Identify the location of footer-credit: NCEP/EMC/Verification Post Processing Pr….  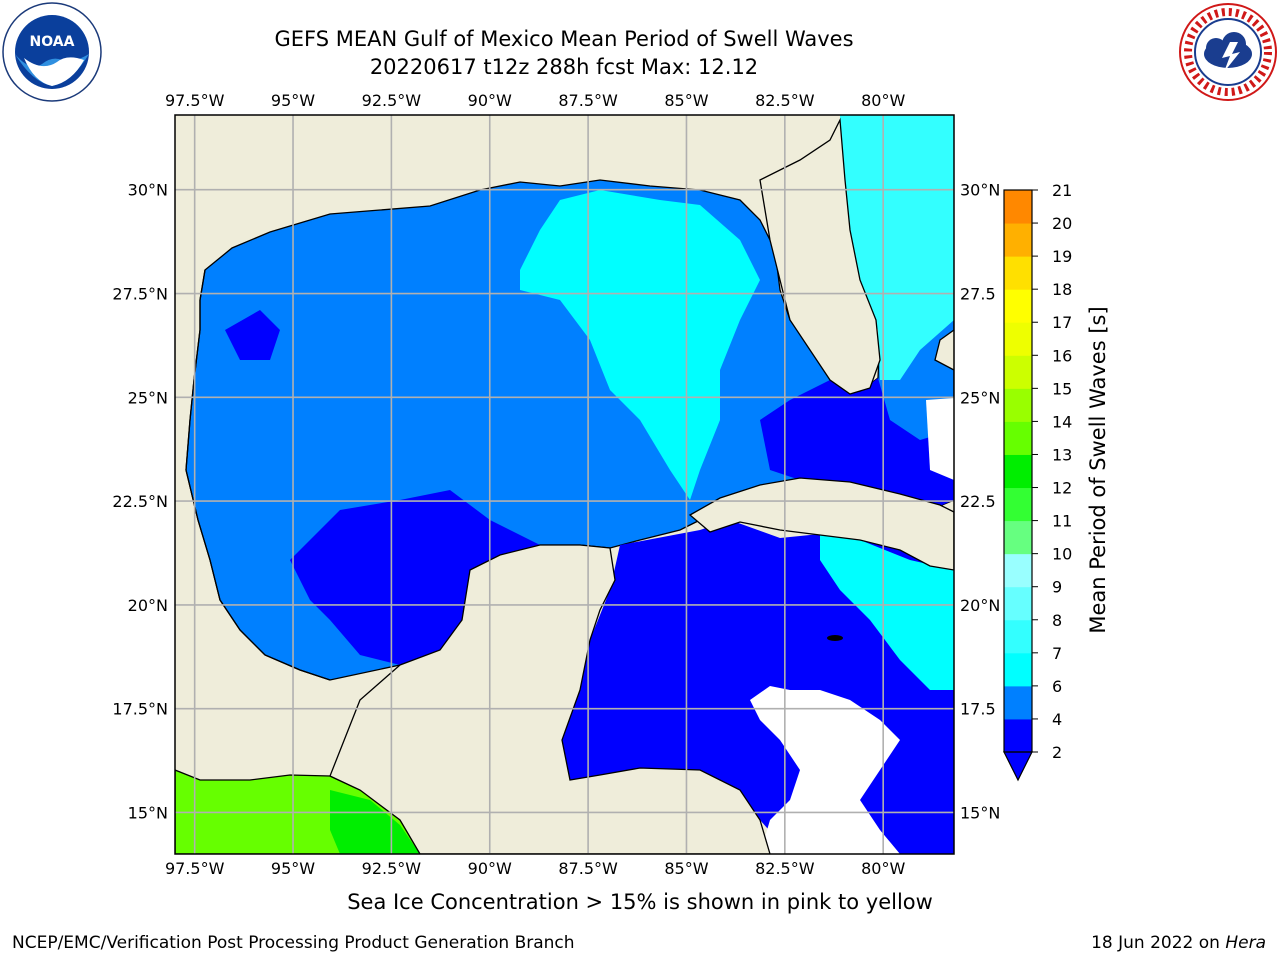
(293, 943).